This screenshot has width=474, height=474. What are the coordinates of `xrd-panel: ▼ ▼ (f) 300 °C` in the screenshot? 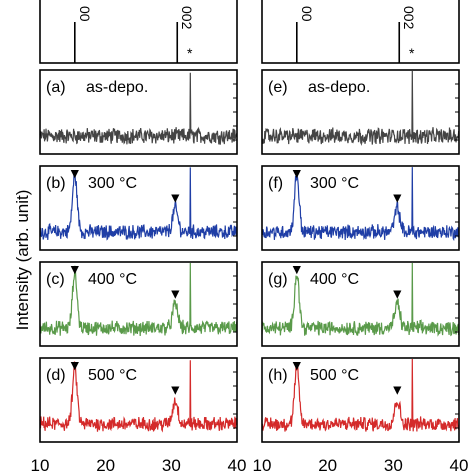 It's located at (360, 208).